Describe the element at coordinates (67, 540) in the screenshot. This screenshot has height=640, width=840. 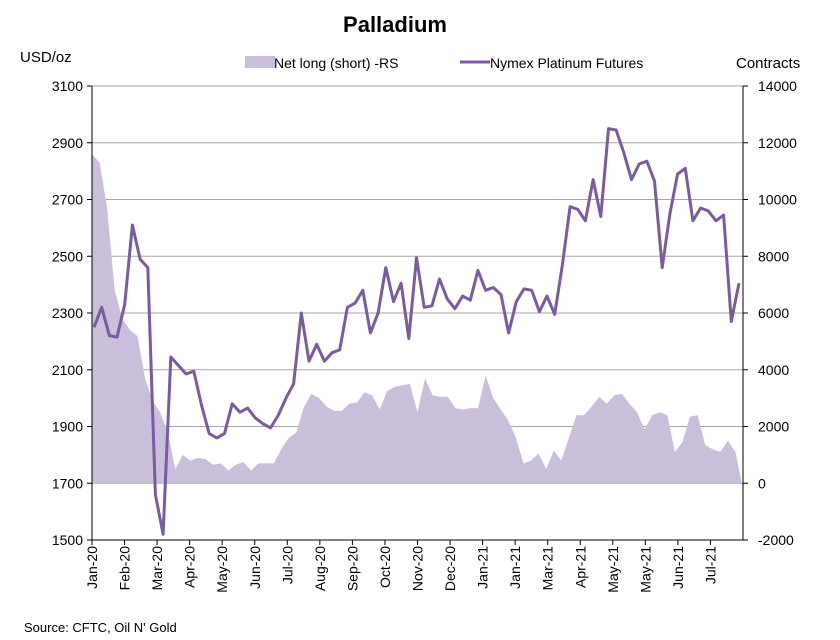
I see `left-tick-label: 1500` at that location.